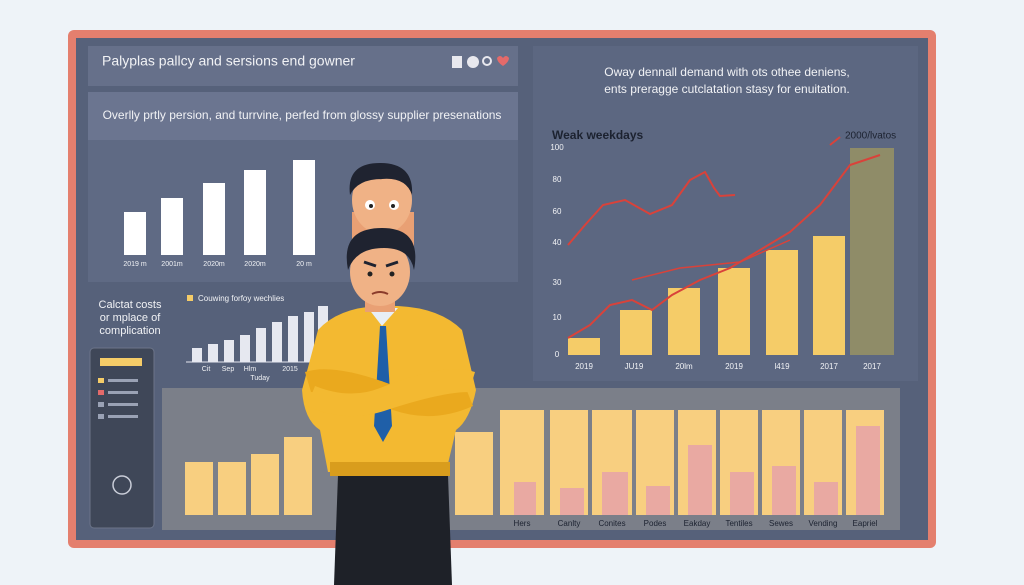 This screenshot has width=1024, height=585. Describe the element at coordinates (522, 523) in the screenshot. I see `x-label: Hers` at that location.